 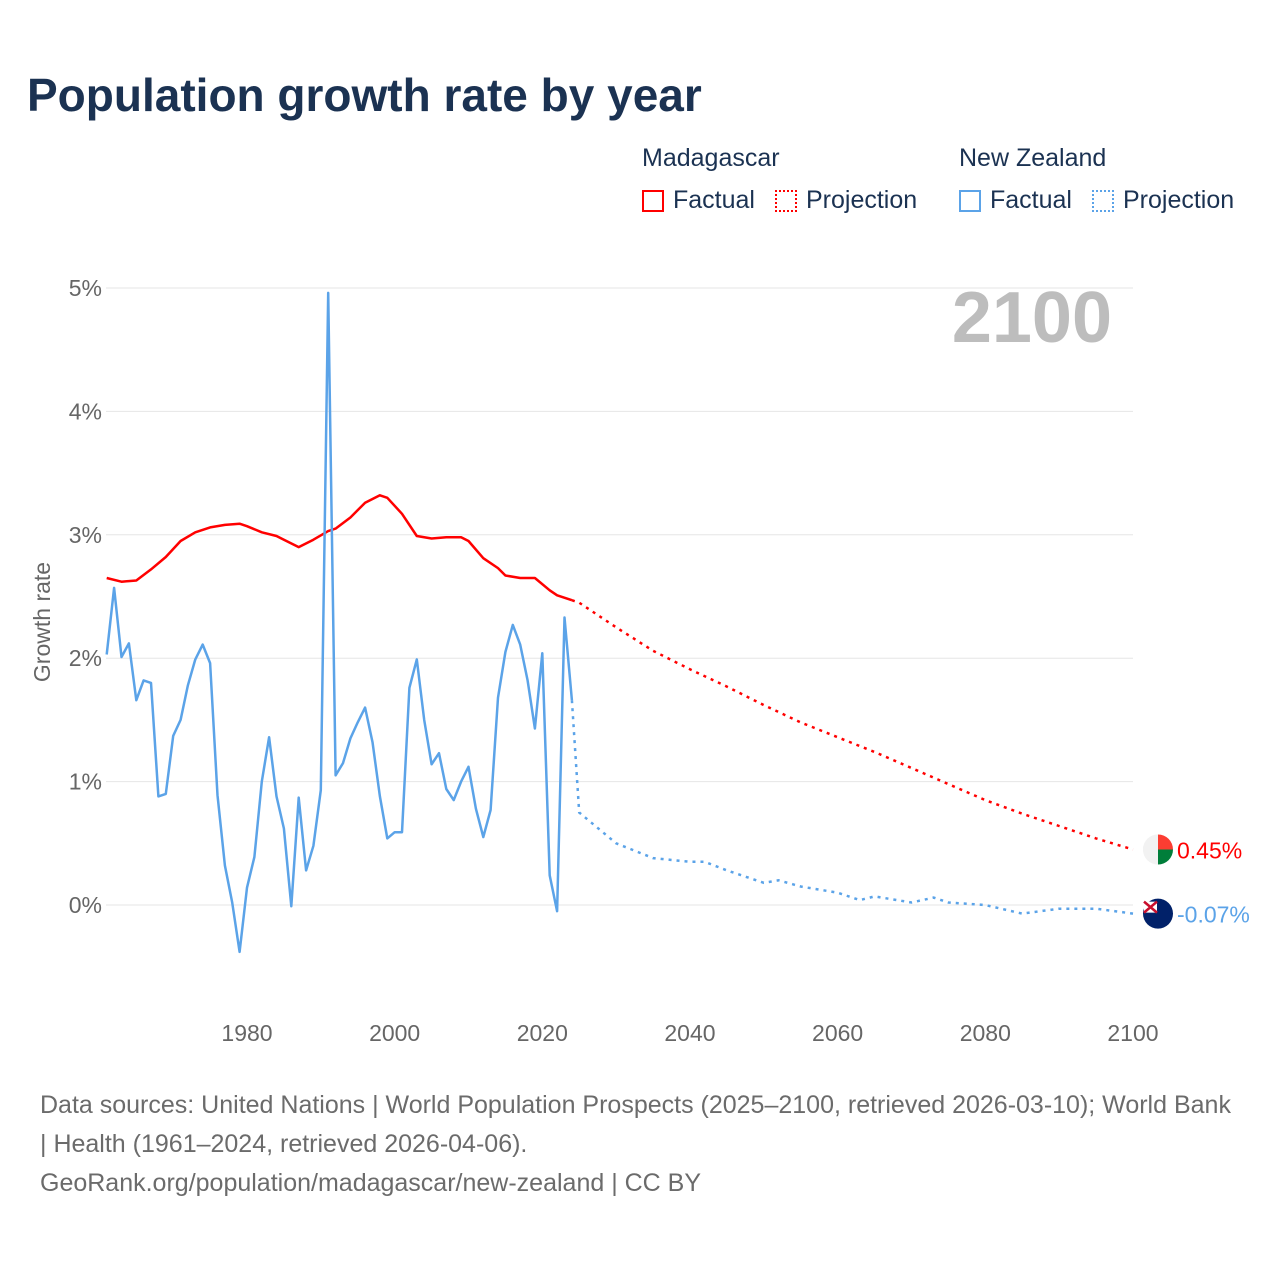 What do you see at coordinates (711, 158) in the screenshot?
I see `legend-group-madagascar: Madagascar` at bounding box center [711, 158].